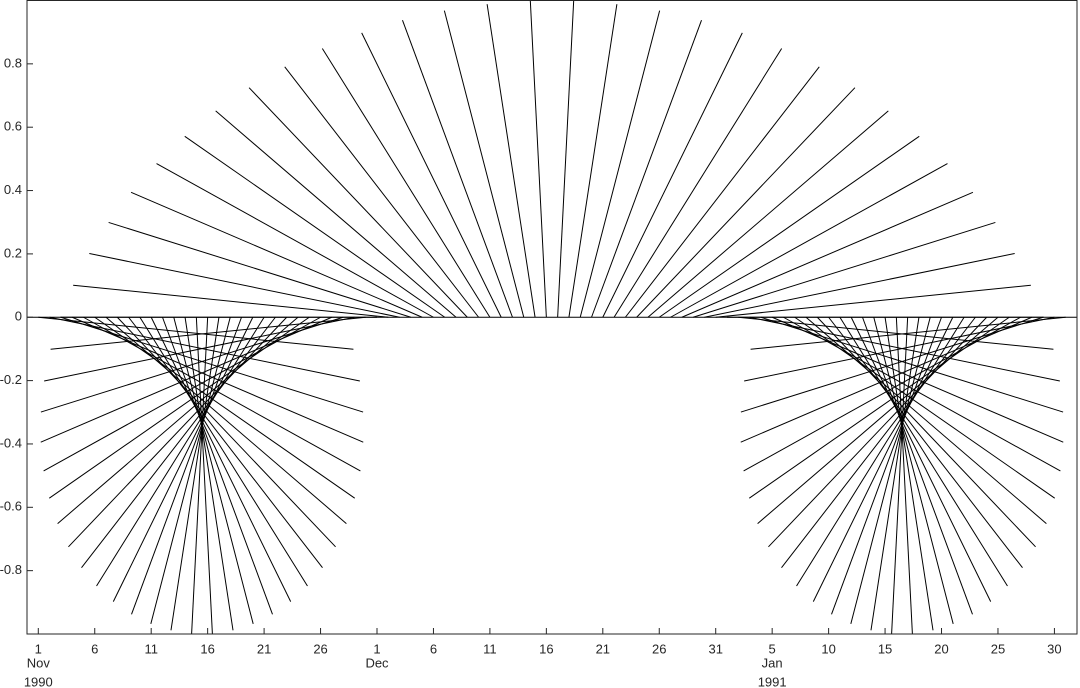 The image size is (1080, 688). Describe the element at coordinates (715, 648) in the screenshot. I see `x-tick-label: 31` at that location.